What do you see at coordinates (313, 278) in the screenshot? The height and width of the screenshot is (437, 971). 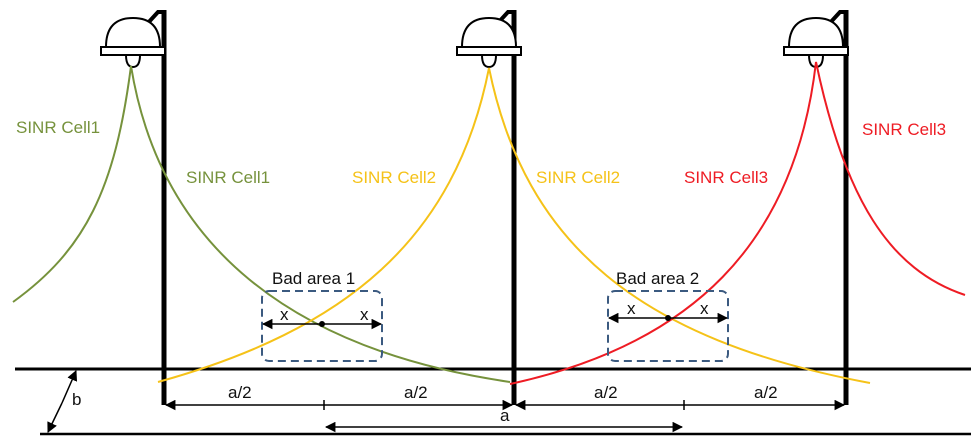 I see `label-bad-area-1: Bad area 1` at bounding box center [313, 278].